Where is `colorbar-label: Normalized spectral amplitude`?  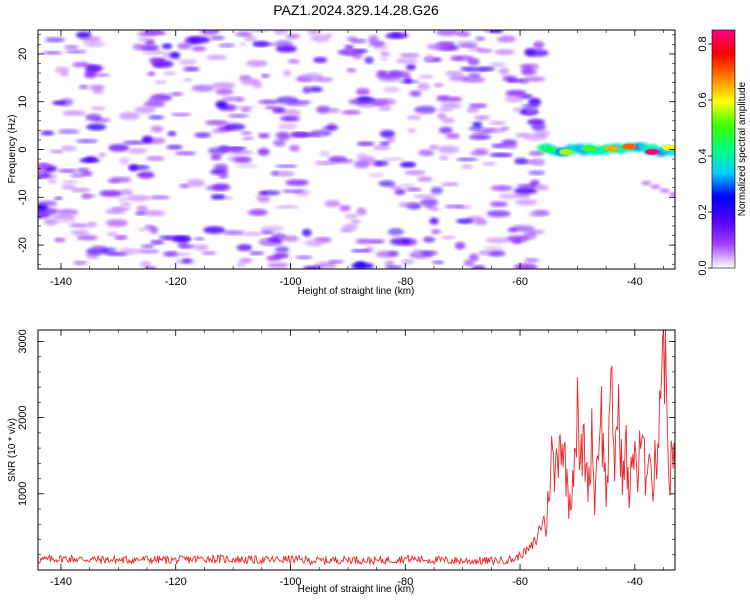 colorbar-label: Normalized spectral amplitude is located at coordinates (742, 148).